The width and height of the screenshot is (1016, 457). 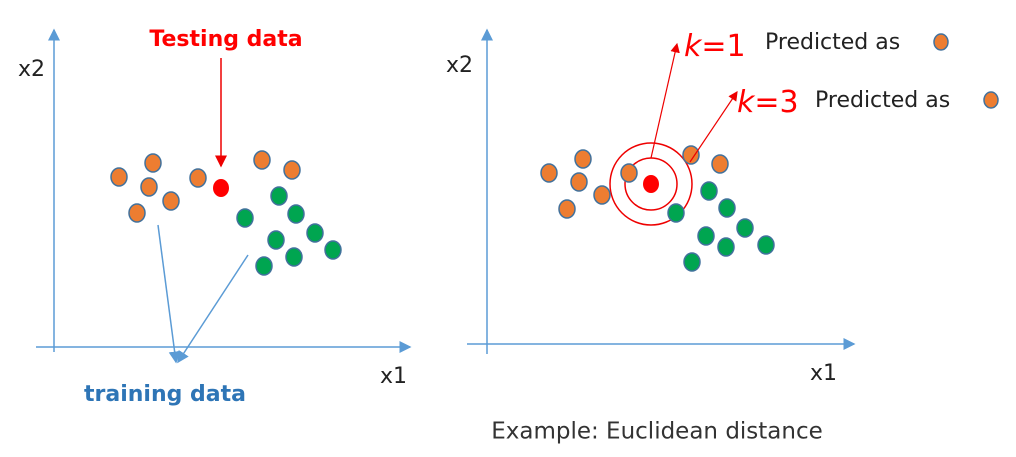 What do you see at coordinates (225, 39) in the screenshot?
I see `testing-label: Testing data` at bounding box center [225, 39].